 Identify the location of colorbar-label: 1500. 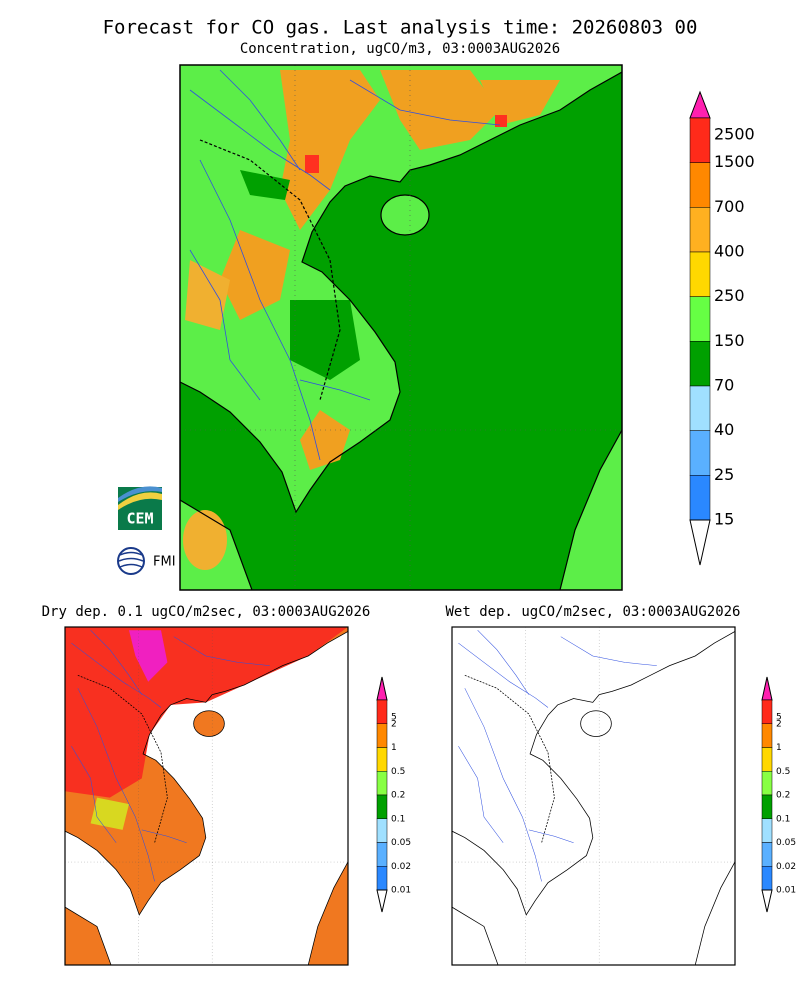
(734, 161).